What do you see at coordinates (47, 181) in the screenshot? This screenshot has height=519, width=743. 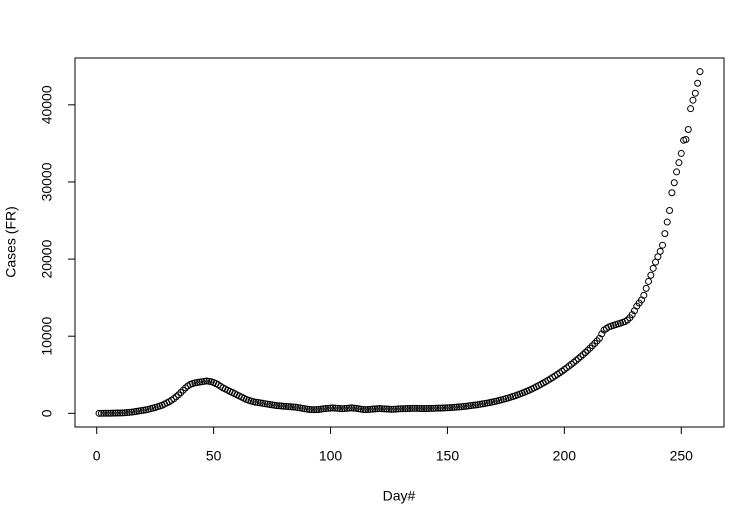 I see `y-tick-label: 30000` at bounding box center [47, 181].